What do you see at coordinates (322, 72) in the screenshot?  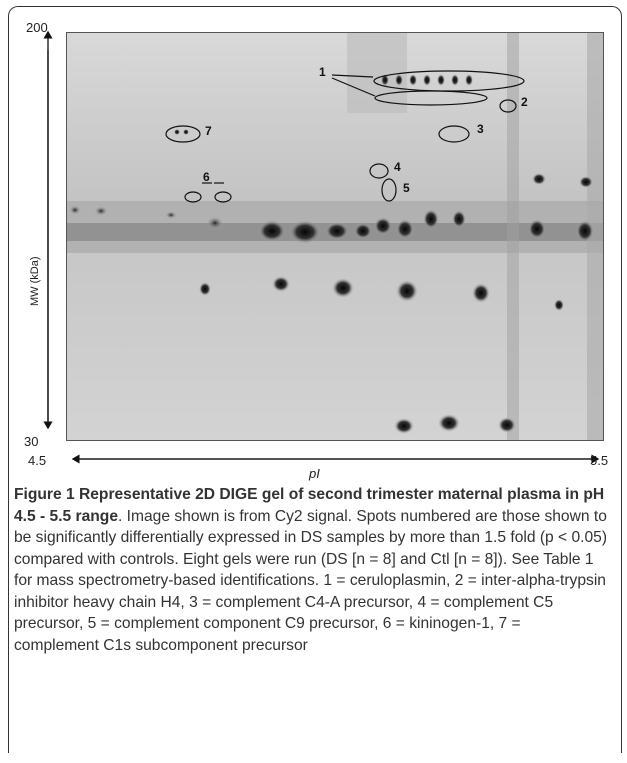 I see `spot-label-1: 1` at bounding box center [322, 72].